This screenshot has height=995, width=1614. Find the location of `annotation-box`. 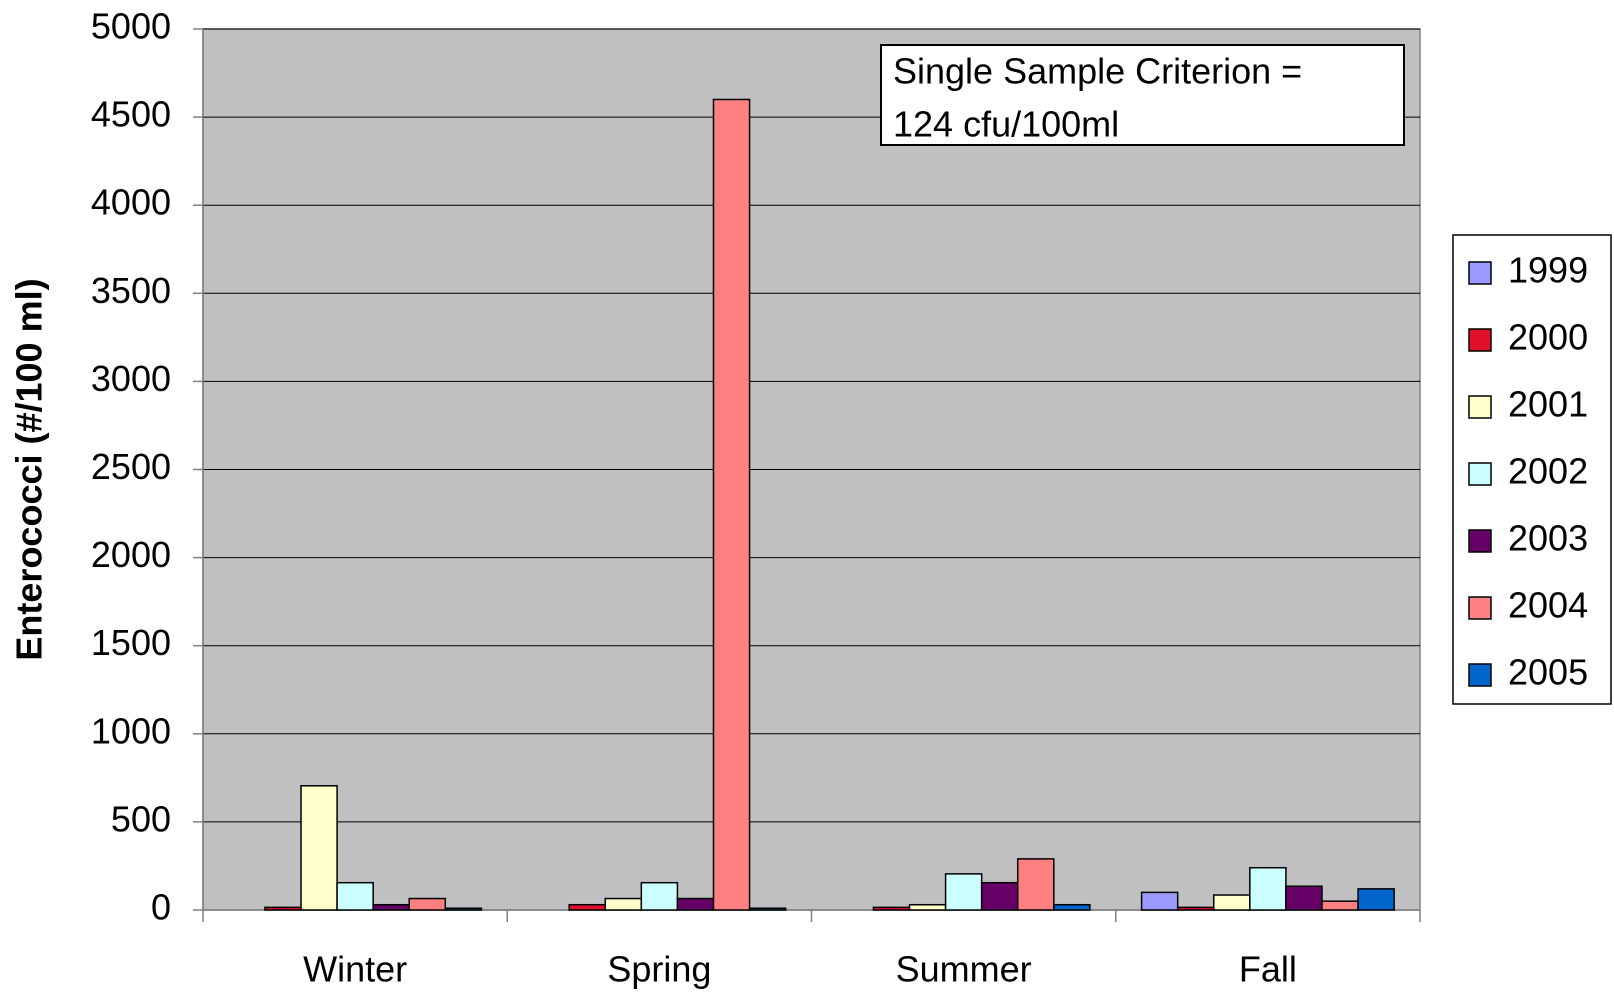

annotation-box is located at coordinates (1142, 95).